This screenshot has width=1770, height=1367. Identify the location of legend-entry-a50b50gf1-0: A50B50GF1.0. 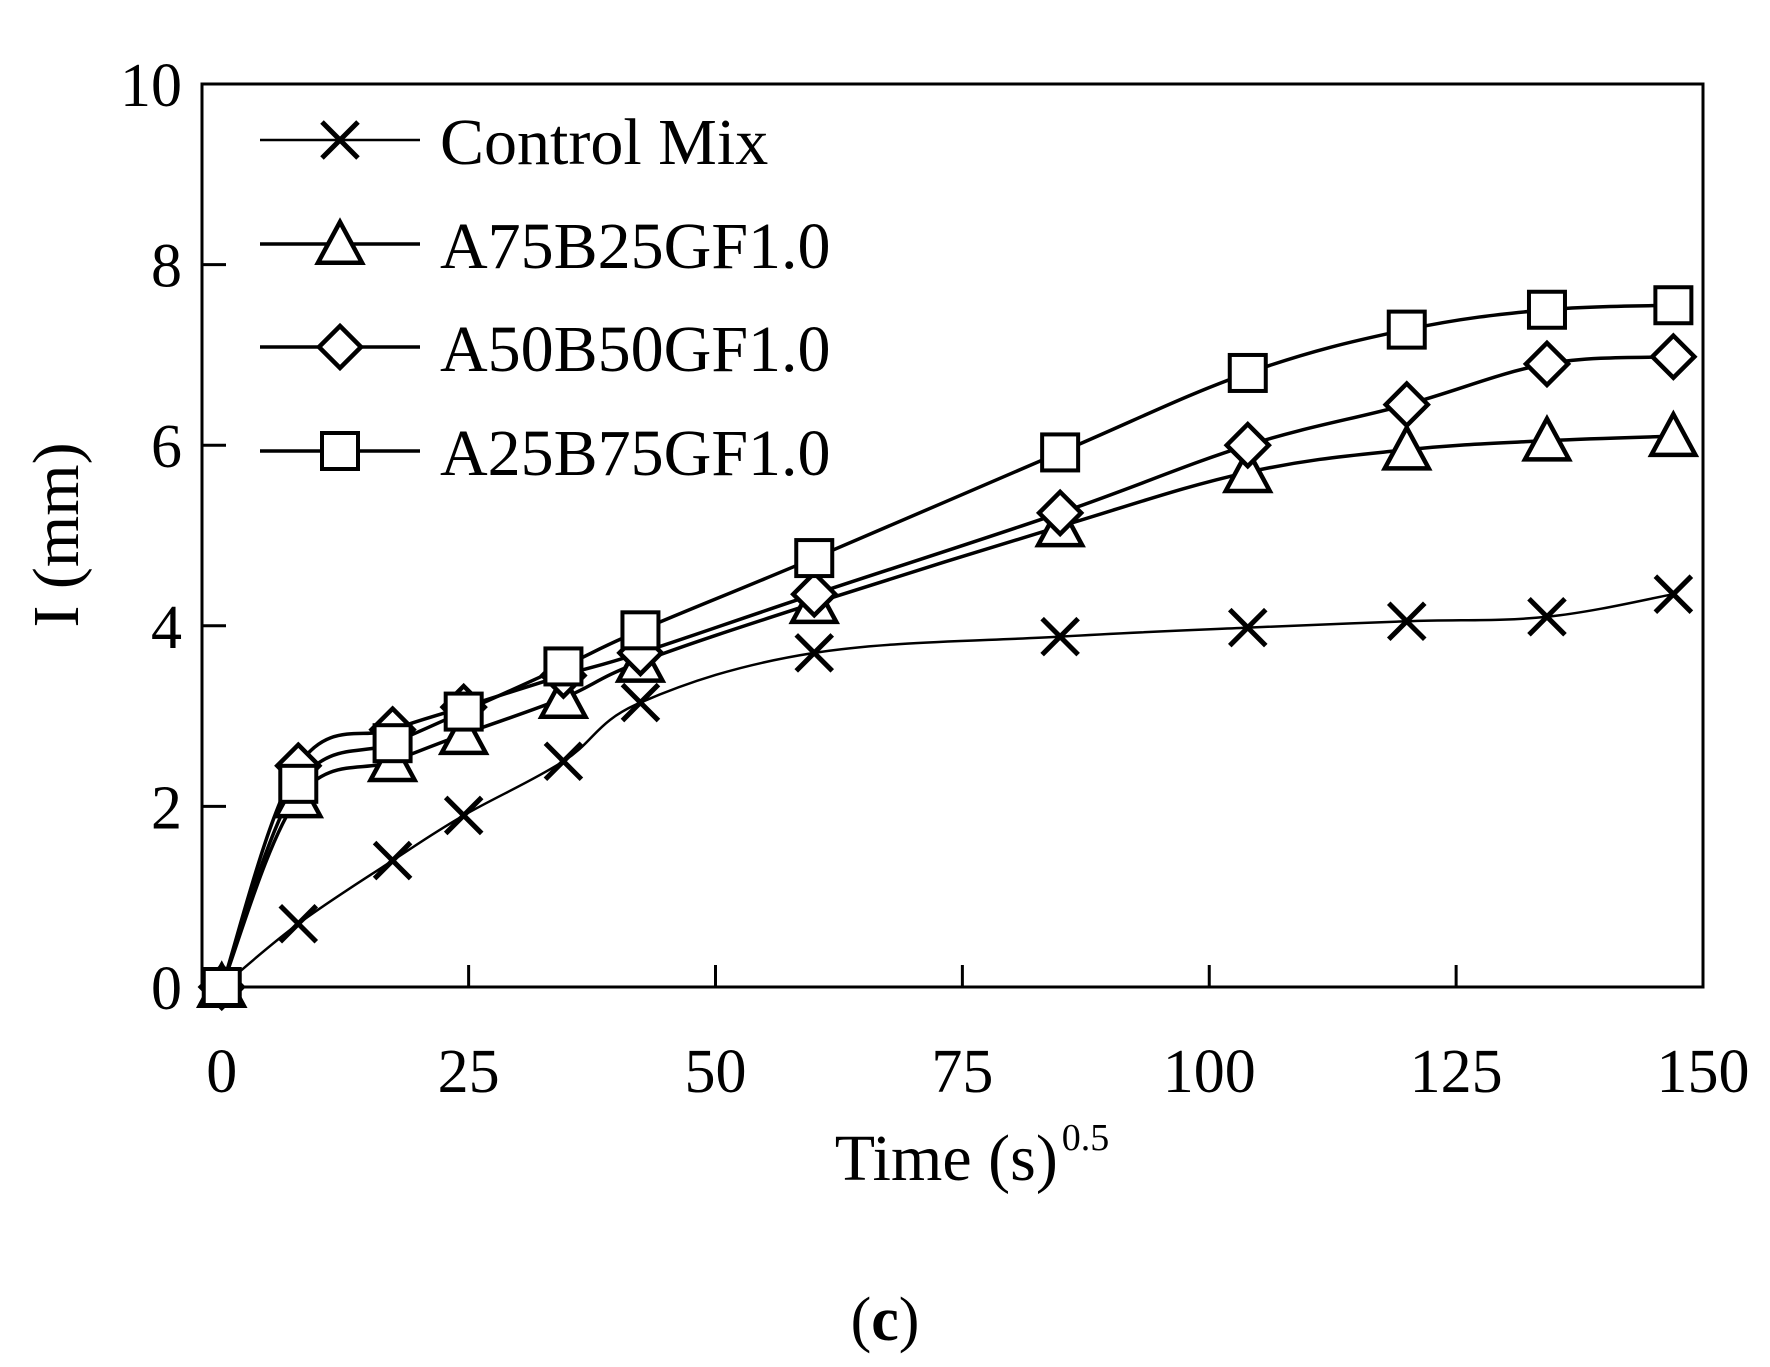
(545, 349).